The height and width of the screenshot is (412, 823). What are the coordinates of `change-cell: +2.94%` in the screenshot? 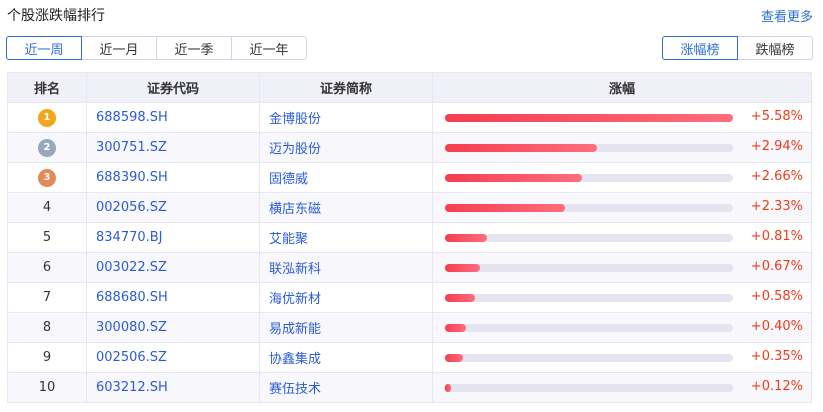 It's located at (622, 147).